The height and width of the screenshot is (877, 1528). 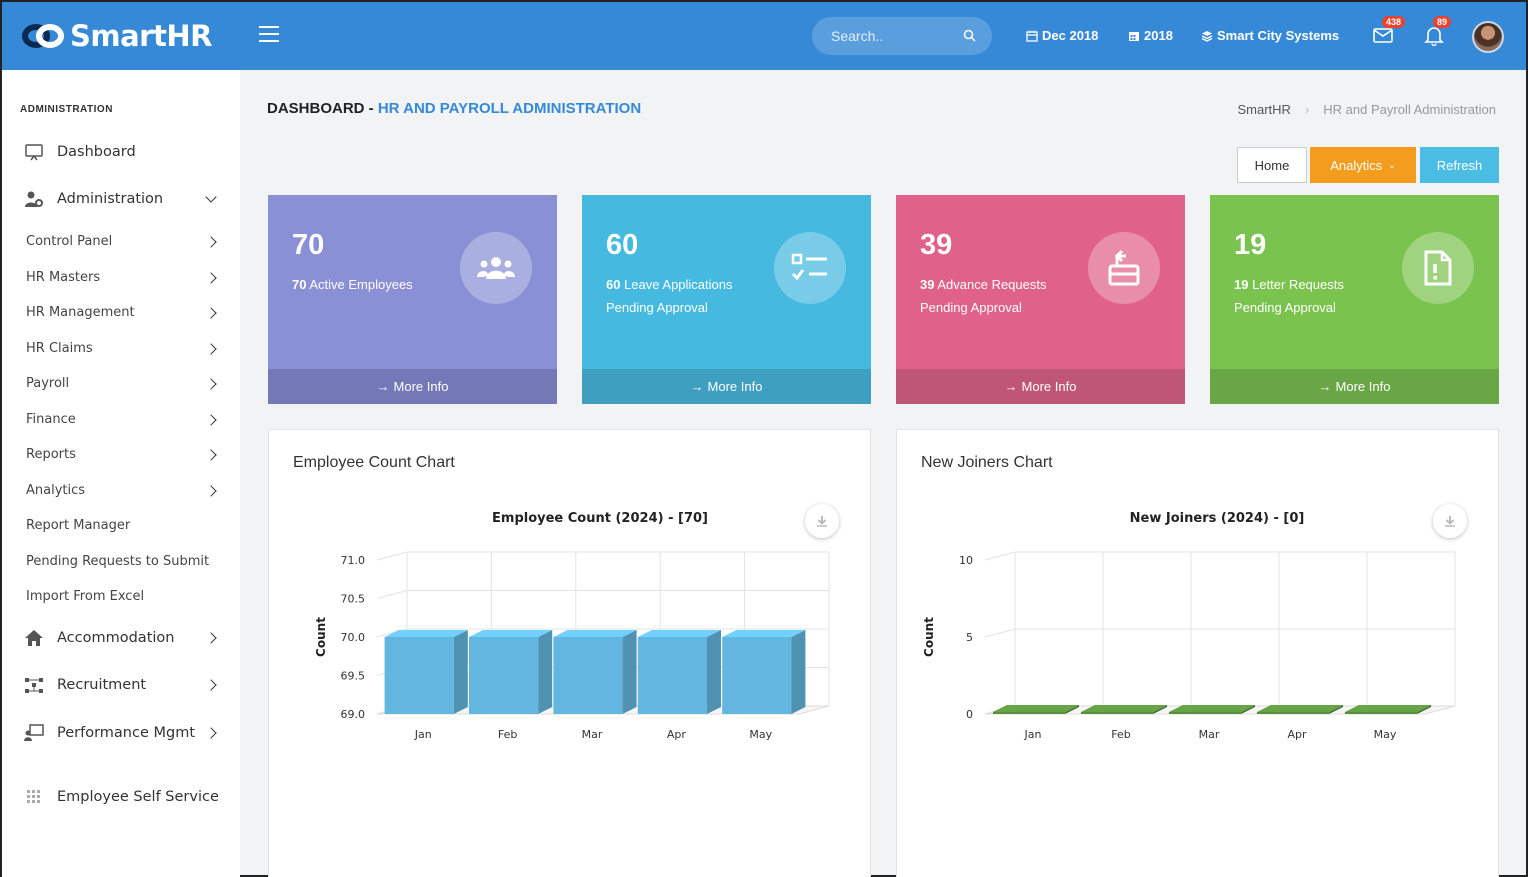 What do you see at coordinates (141, 36) in the screenshot?
I see `logo-text: SmartHR` at bounding box center [141, 36].